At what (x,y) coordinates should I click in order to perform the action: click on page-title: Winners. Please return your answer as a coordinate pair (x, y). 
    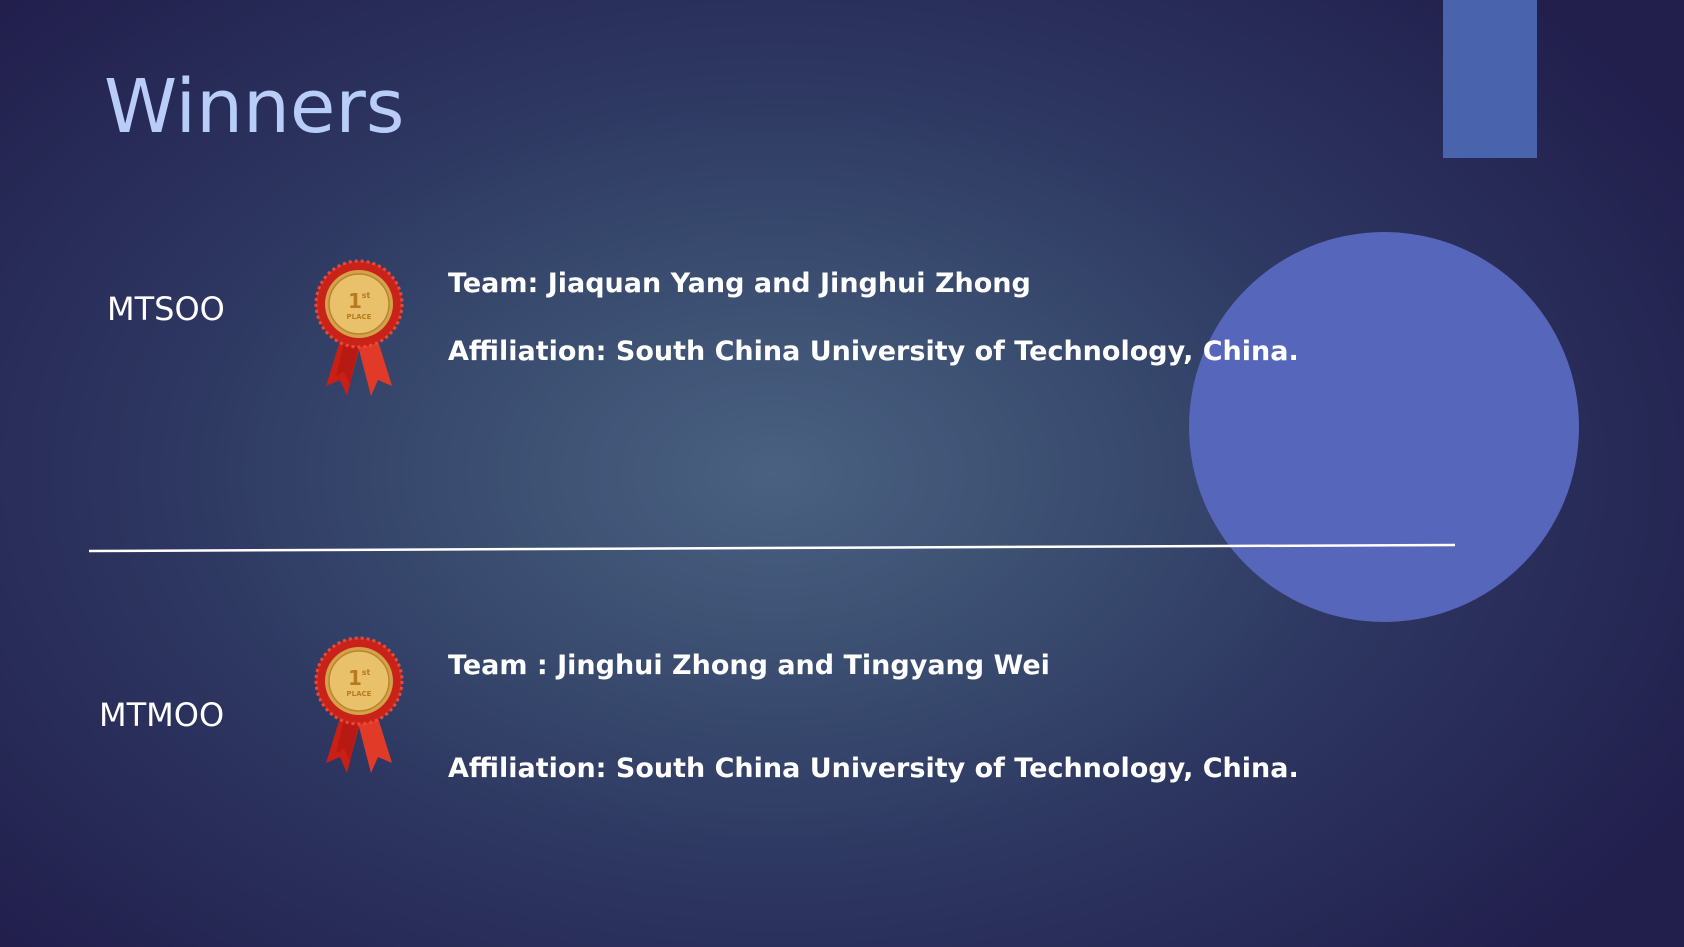
    Looking at the image, I should click on (254, 107).